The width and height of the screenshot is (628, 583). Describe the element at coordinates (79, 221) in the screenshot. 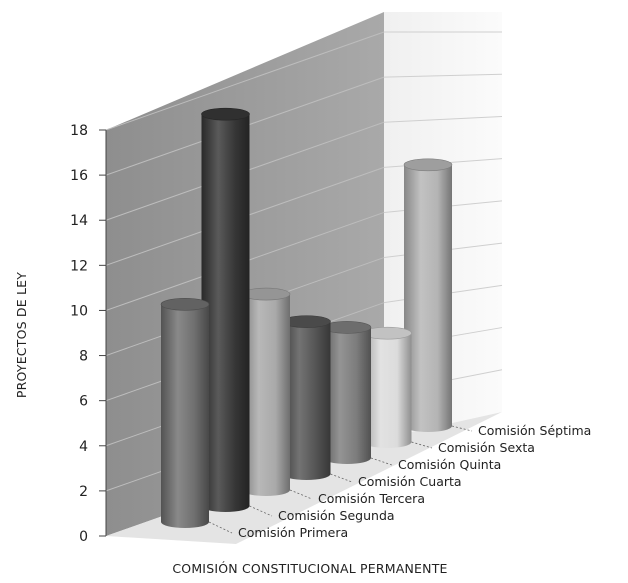

I see `y-tick-label: 14` at that location.